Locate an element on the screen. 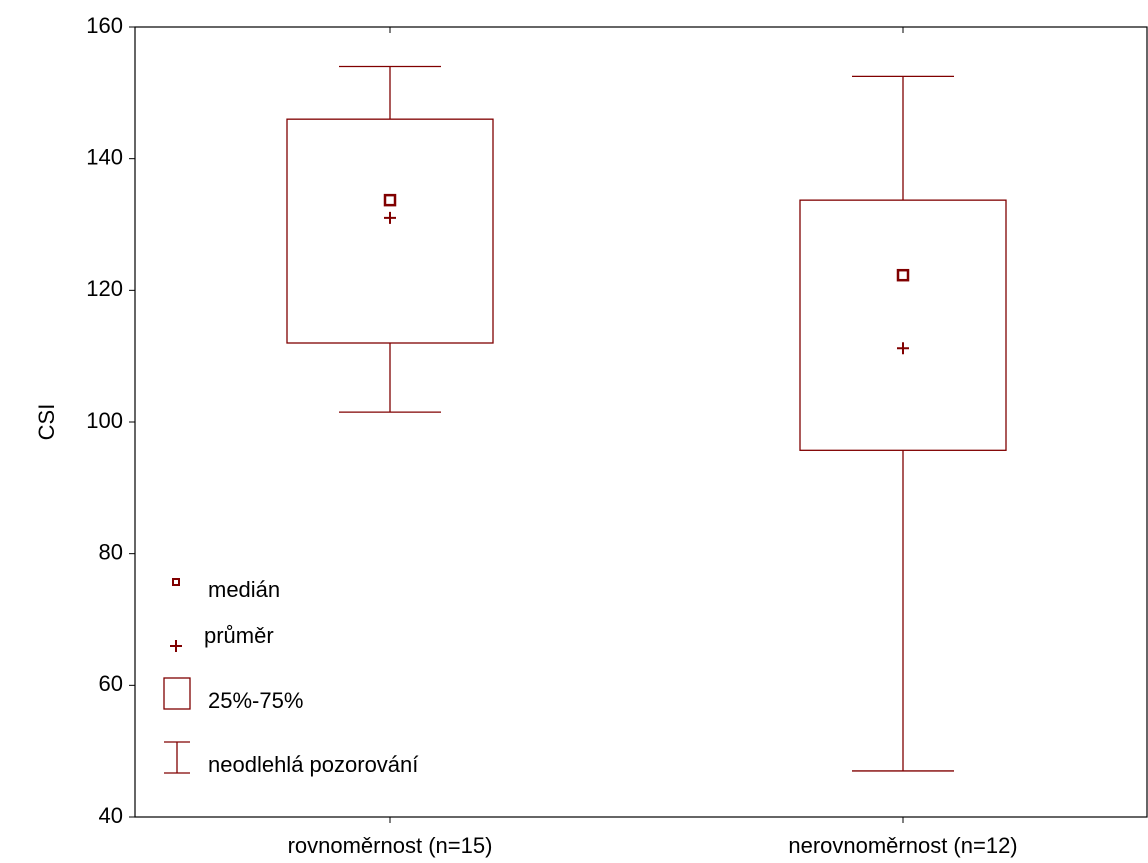 The image size is (1148, 863). y-tick-label: 160 is located at coordinates (104, 25).